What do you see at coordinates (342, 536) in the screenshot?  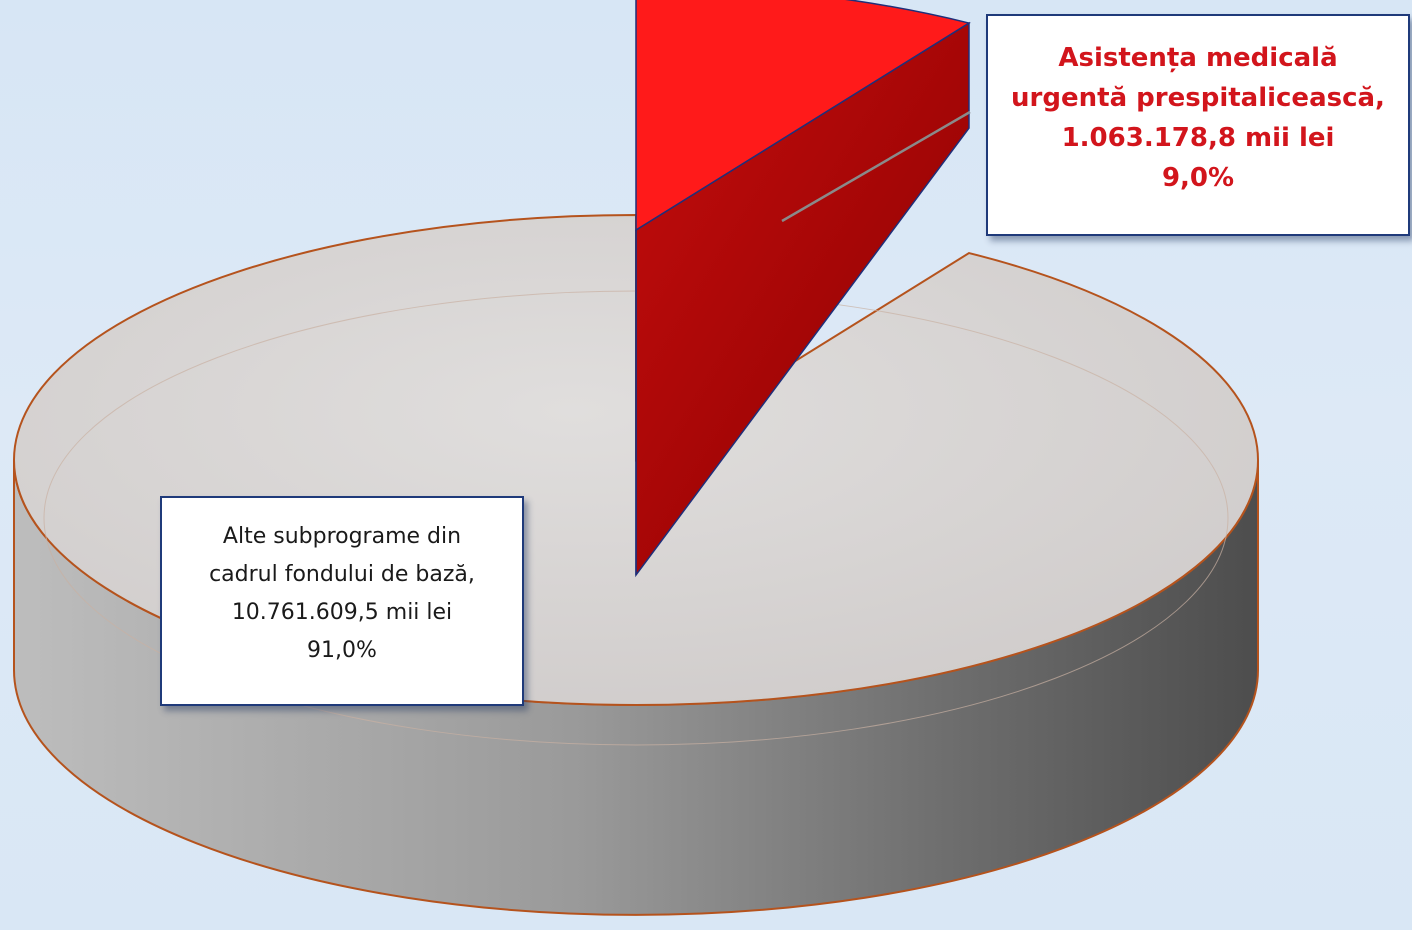 I see `slice-label-other-line1: Alte subprograme din` at bounding box center [342, 536].